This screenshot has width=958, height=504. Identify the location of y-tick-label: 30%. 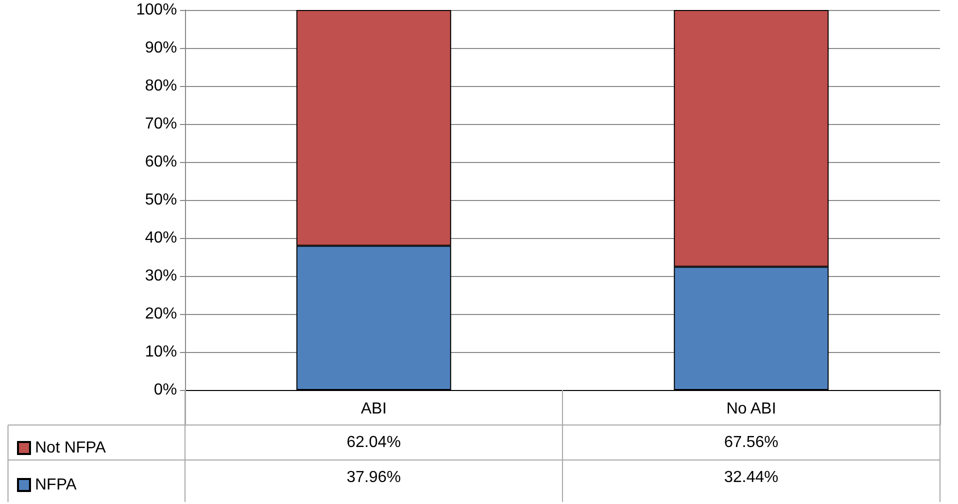
(160, 276).